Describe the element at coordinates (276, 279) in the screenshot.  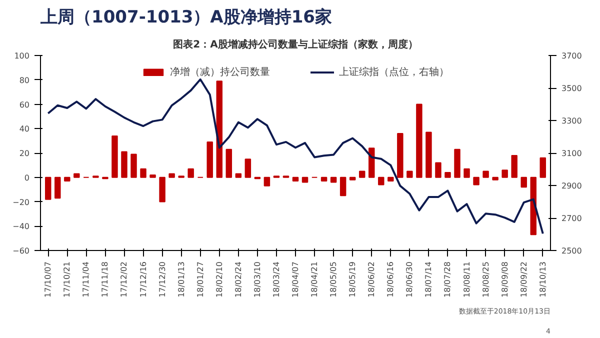
I see `x-tick-label: 18/03/24` at that location.